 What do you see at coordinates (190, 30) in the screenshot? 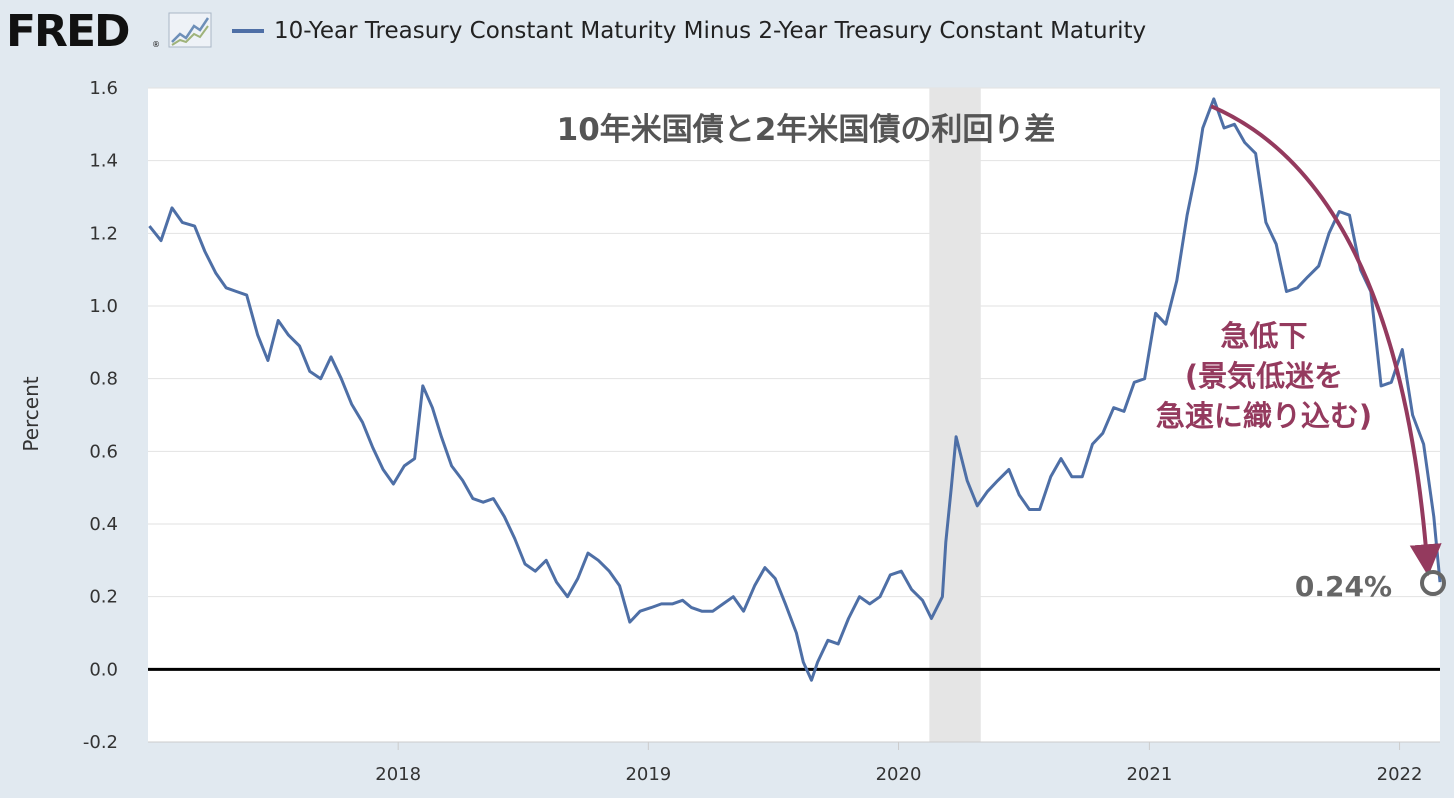
I see `line-chart-icon` at bounding box center [190, 30].